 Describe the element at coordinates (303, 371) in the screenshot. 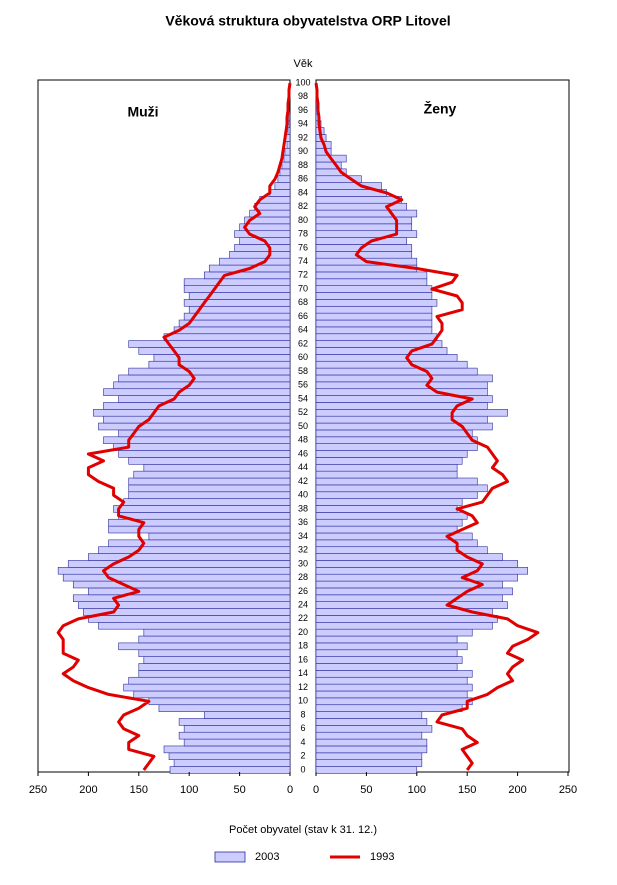

I see `age-label: 58` at that location.